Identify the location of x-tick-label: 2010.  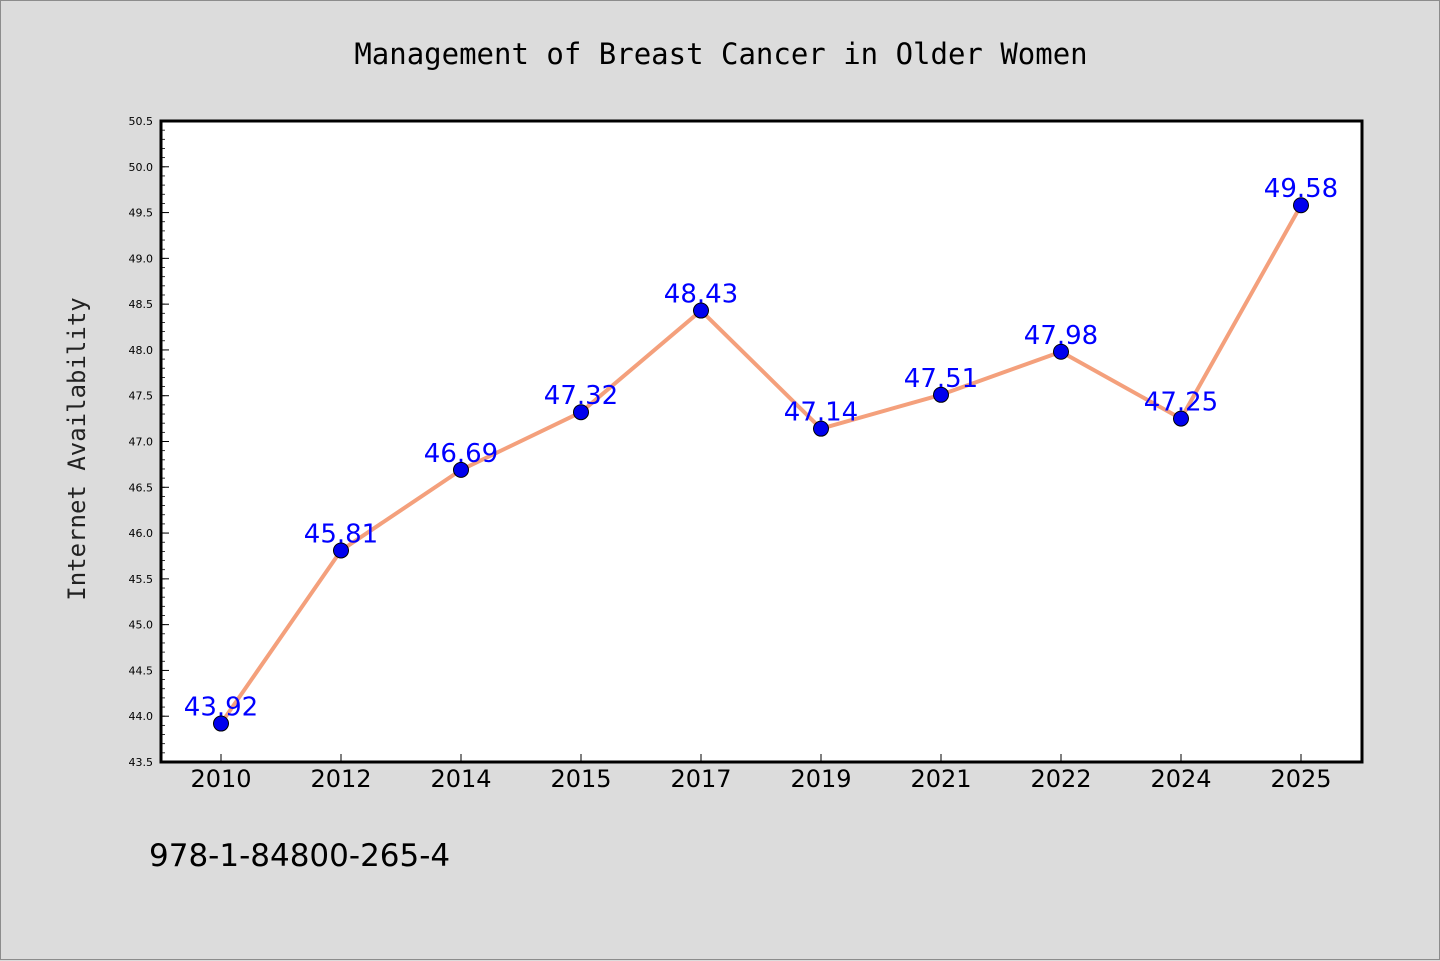
(220, 779).